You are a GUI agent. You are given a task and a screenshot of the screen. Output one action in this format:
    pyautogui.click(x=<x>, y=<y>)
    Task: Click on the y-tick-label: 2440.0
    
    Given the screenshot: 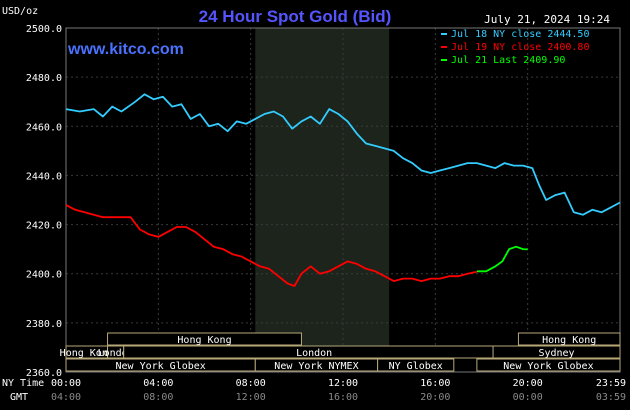 What is the action you would take?
    pyautogui.click(x=44, y=176)
    